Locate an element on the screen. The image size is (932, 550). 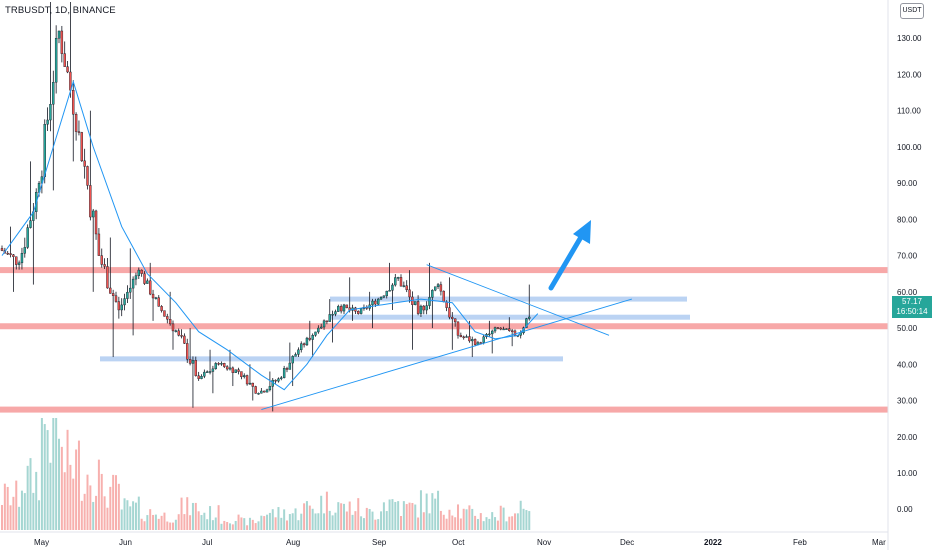
trendlines is located at coordinates (446, 337).